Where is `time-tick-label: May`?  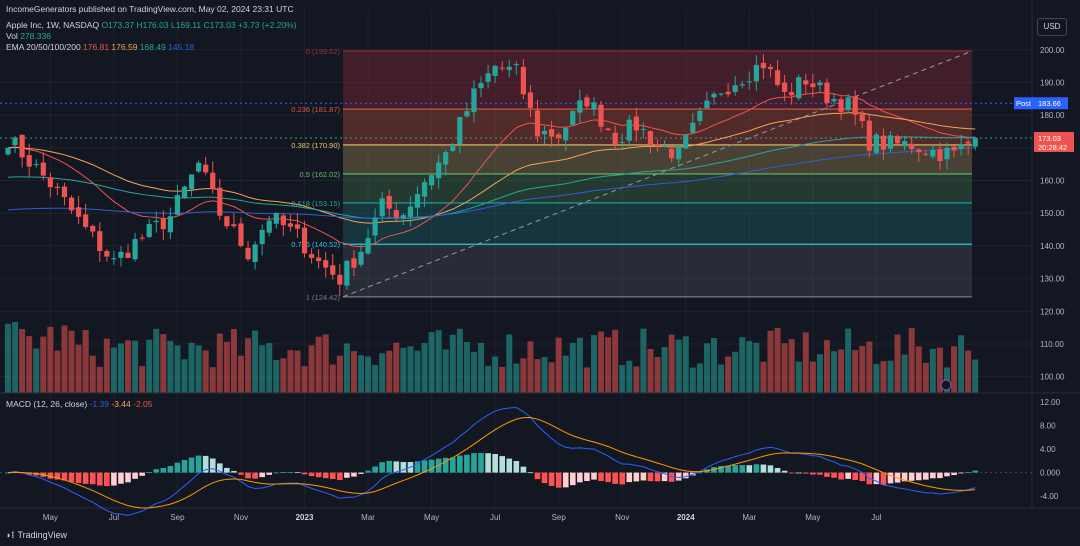 time-tick-label: May is located at coordinates (50, 517).